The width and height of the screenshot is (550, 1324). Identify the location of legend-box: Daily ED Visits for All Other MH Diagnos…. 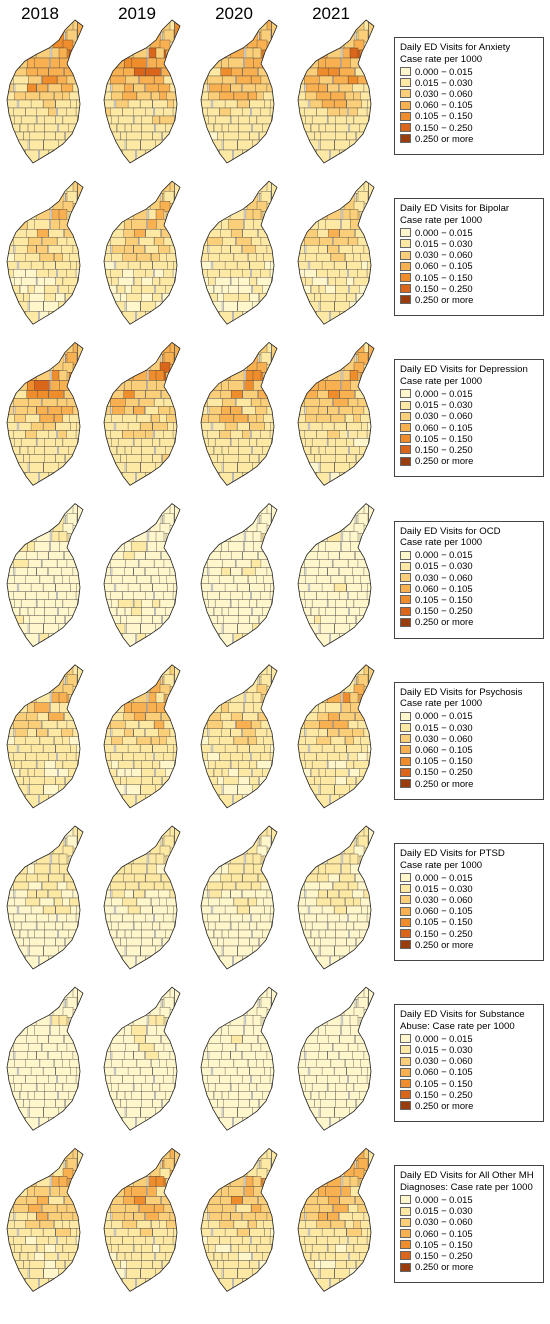
(469, 1224).